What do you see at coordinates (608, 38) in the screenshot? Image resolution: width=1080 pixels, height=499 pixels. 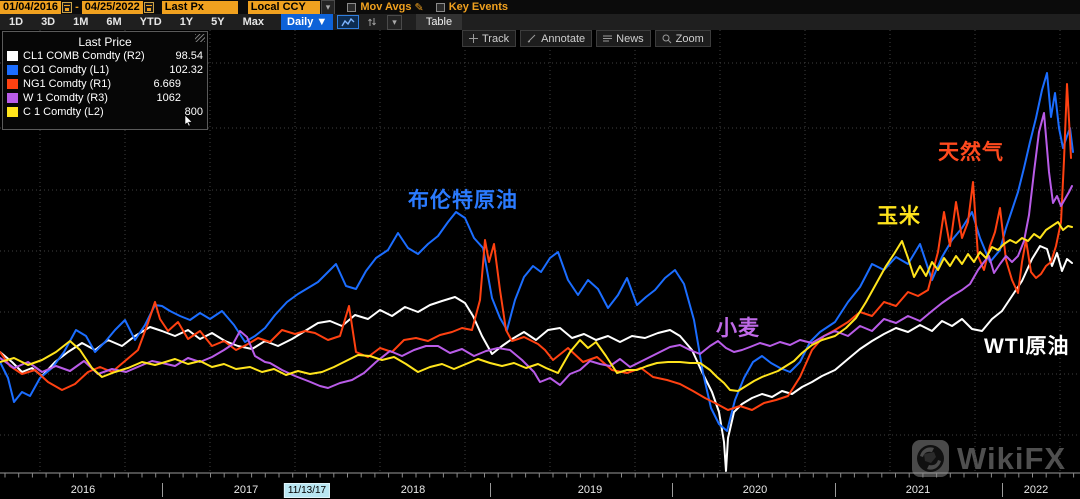 I see `news-lines-icon` at bounding box center [608, 38].